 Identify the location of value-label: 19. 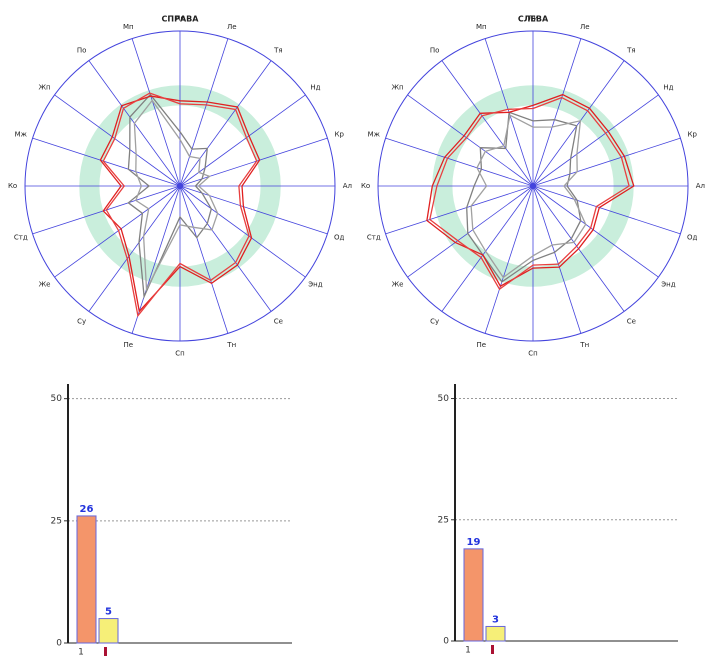
(474, 542).